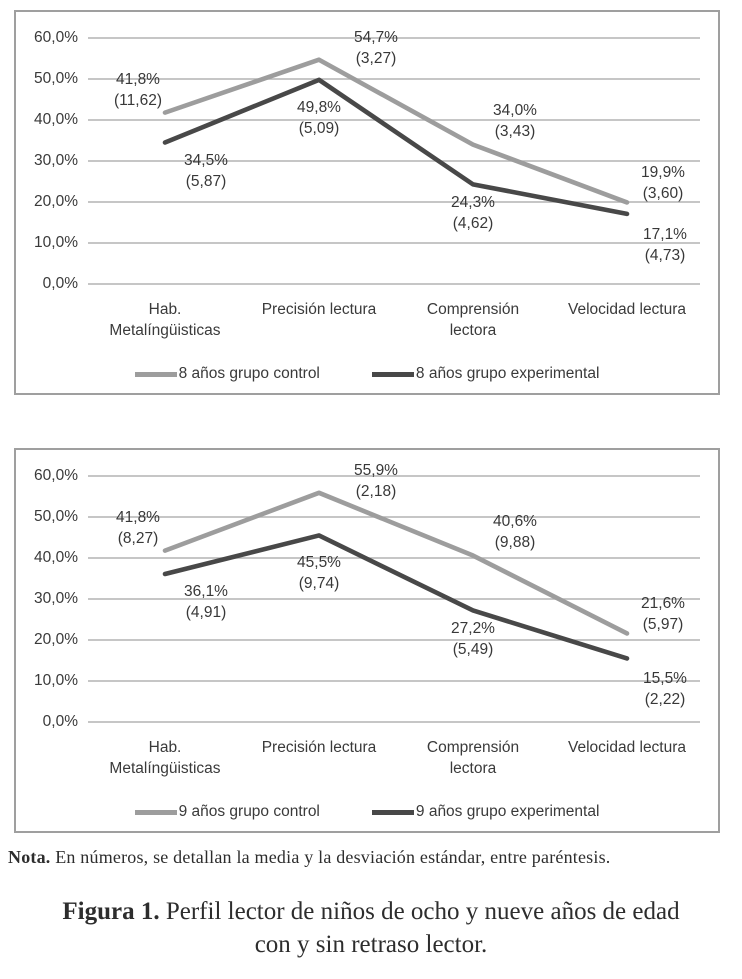 The image size is (742, 979). Describe the element at coordinates (319, 128) in the screenshot. I see `data-label-sd: (5,09)` at that location.